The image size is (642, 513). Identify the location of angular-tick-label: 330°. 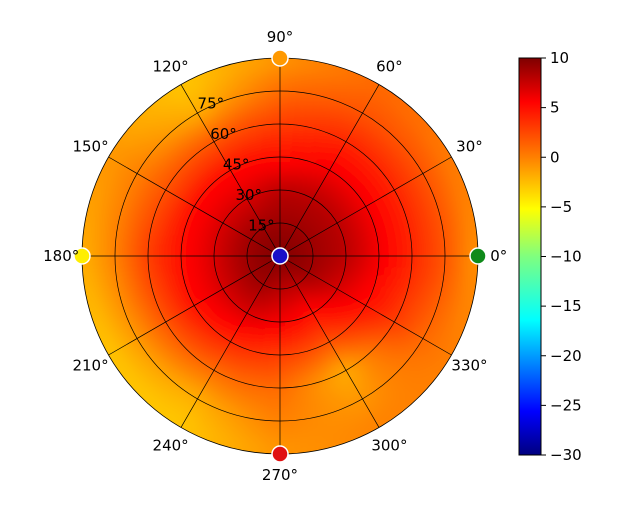
(469, 365).